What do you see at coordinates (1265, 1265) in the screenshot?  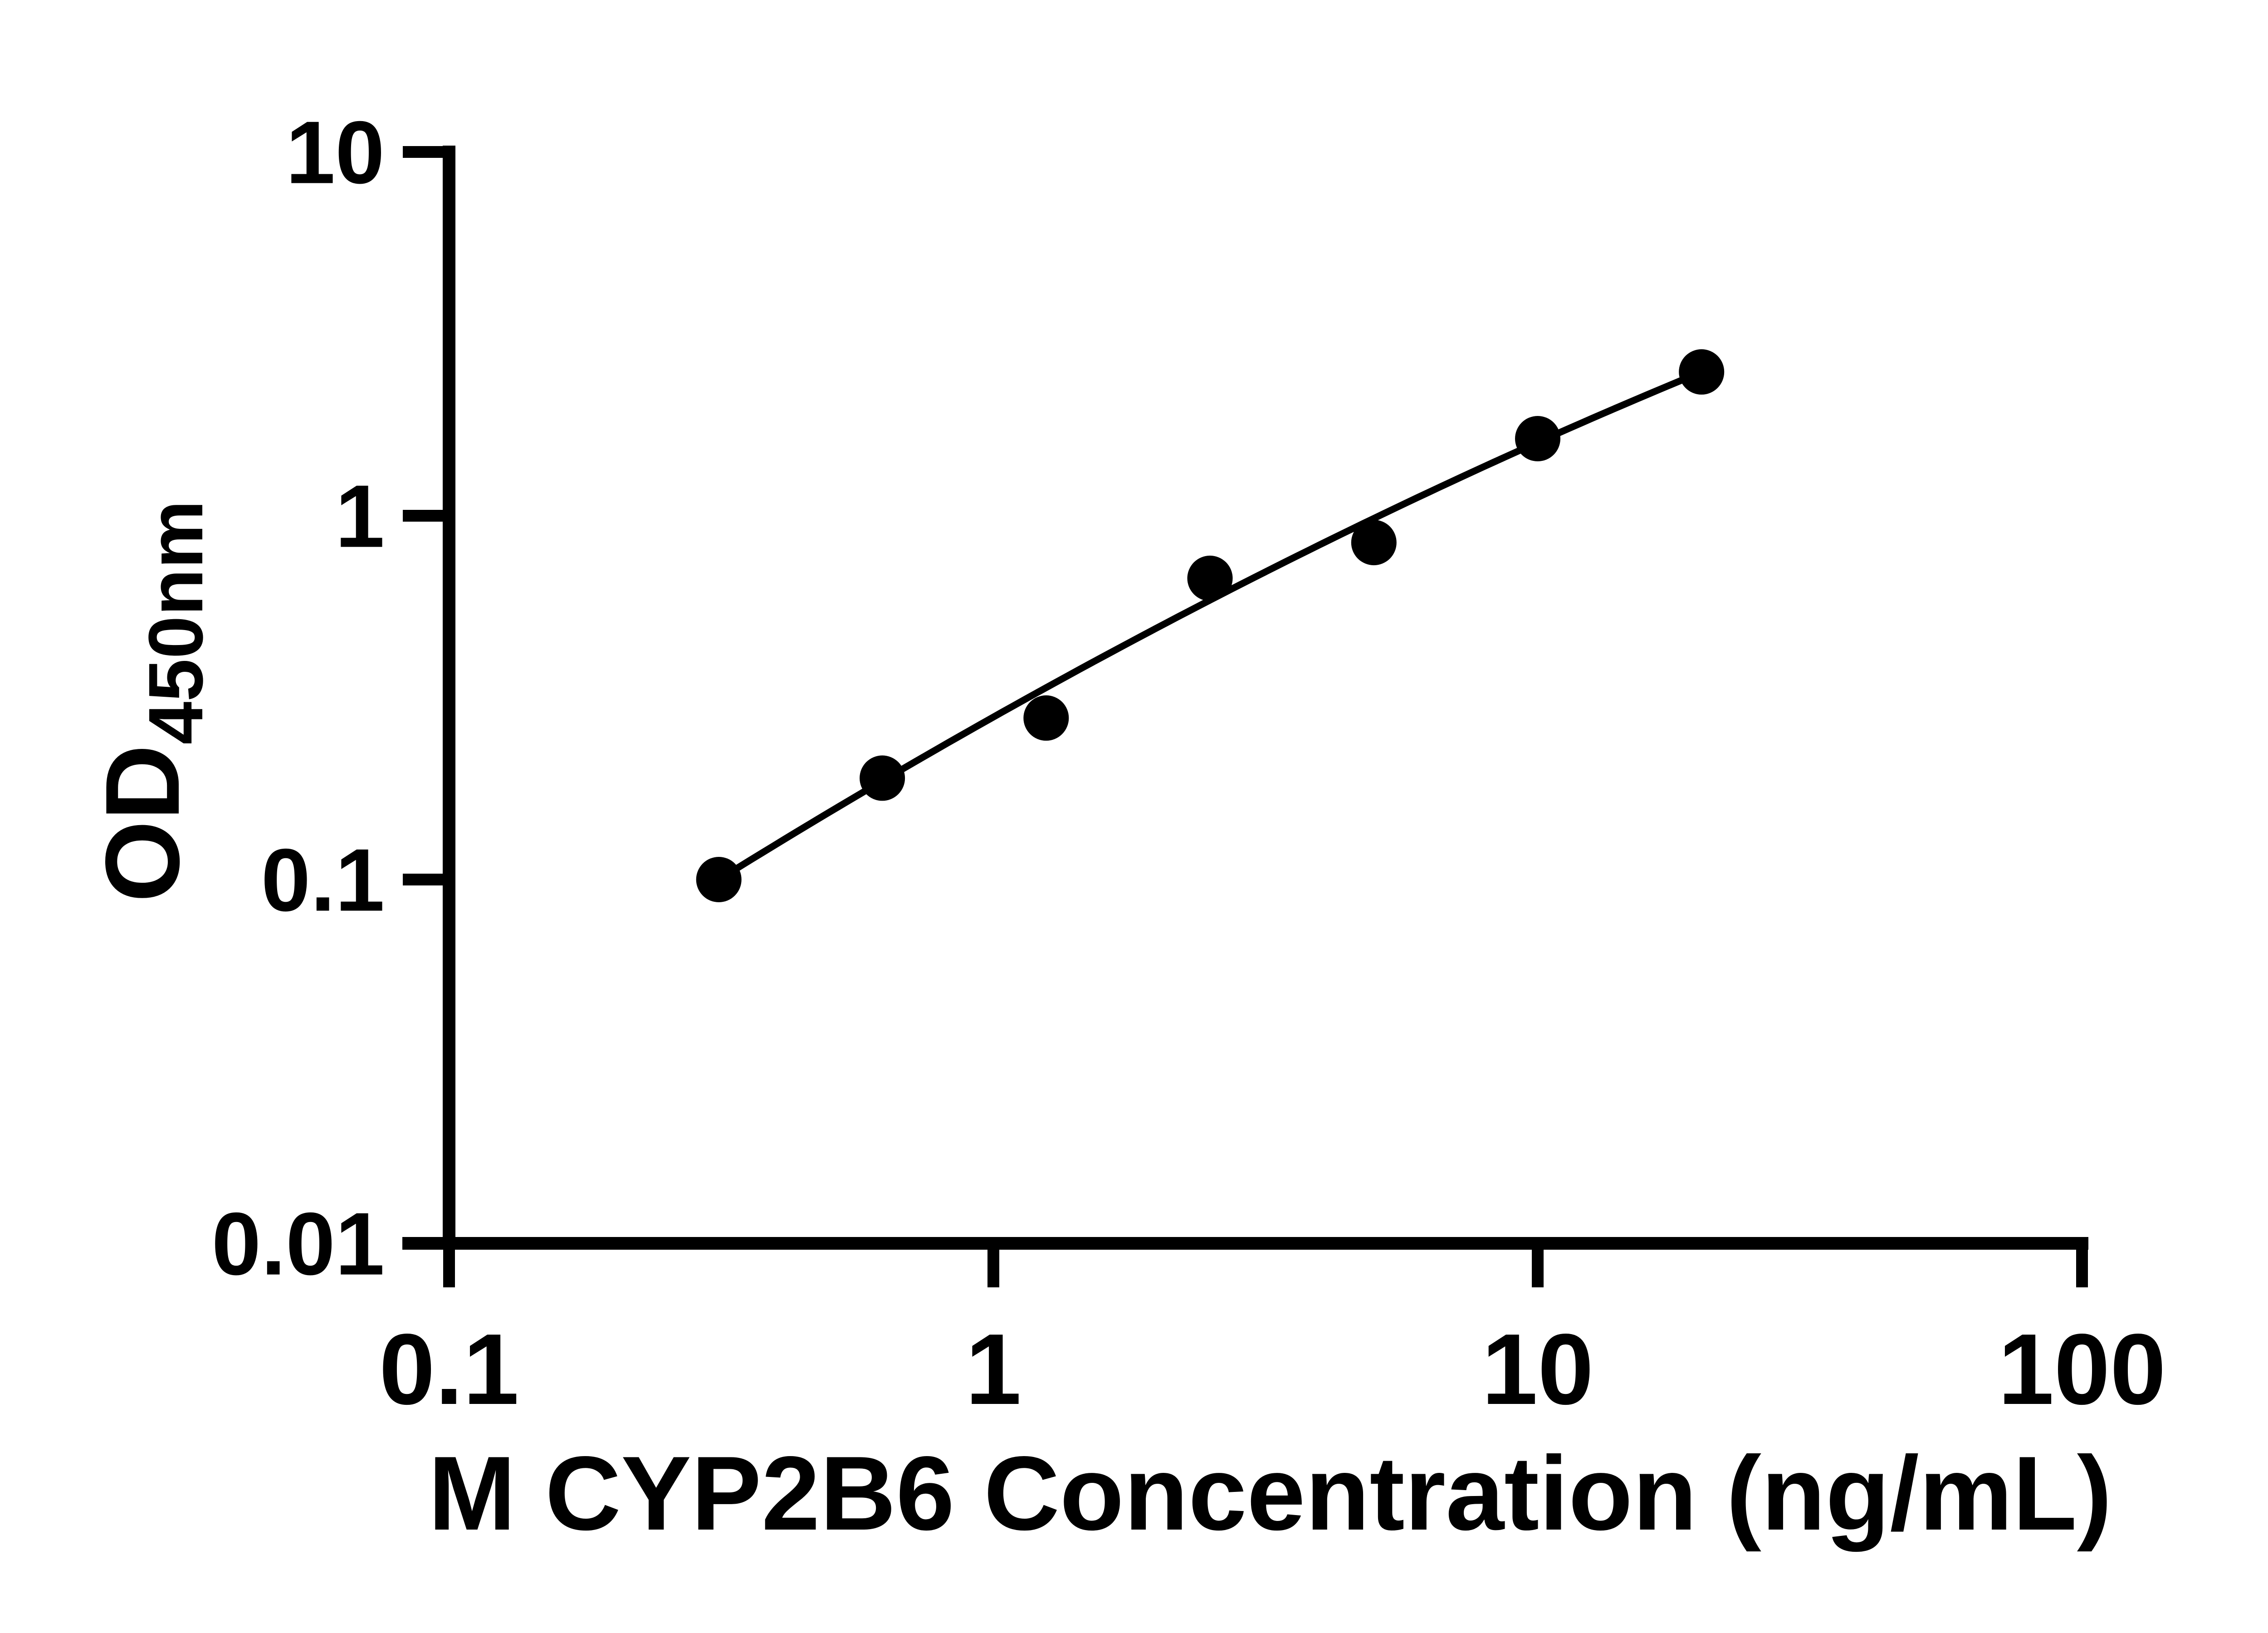 I see `x-axis-ticks` at bounding box center [1265, 1265].